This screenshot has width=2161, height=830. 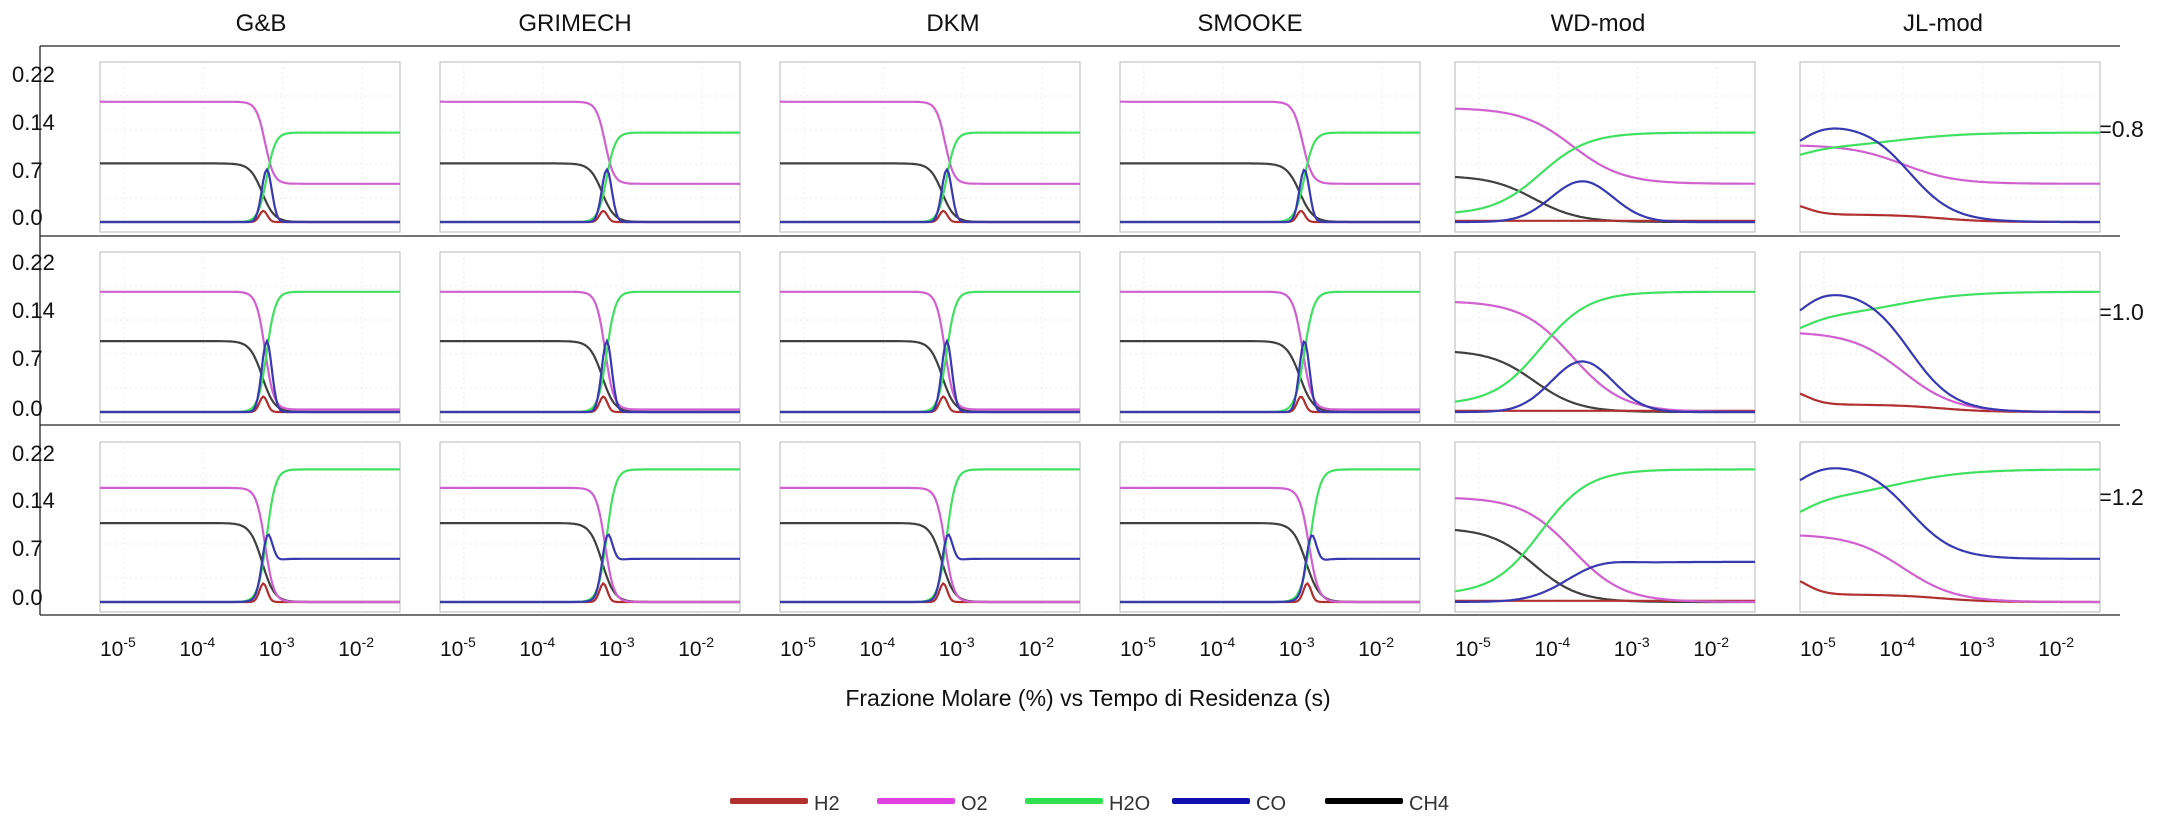 What do you see at coordinates (1064, 801) in the screenshot?
I see `legend-swatch-H2O` at bounding box center [1064, 801].